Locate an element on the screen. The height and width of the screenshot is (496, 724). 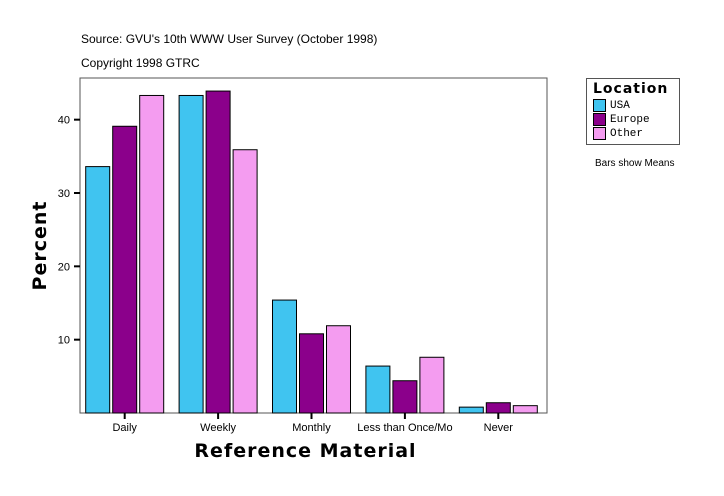
legend-item-other: Other is located at coordinates (618, 133).